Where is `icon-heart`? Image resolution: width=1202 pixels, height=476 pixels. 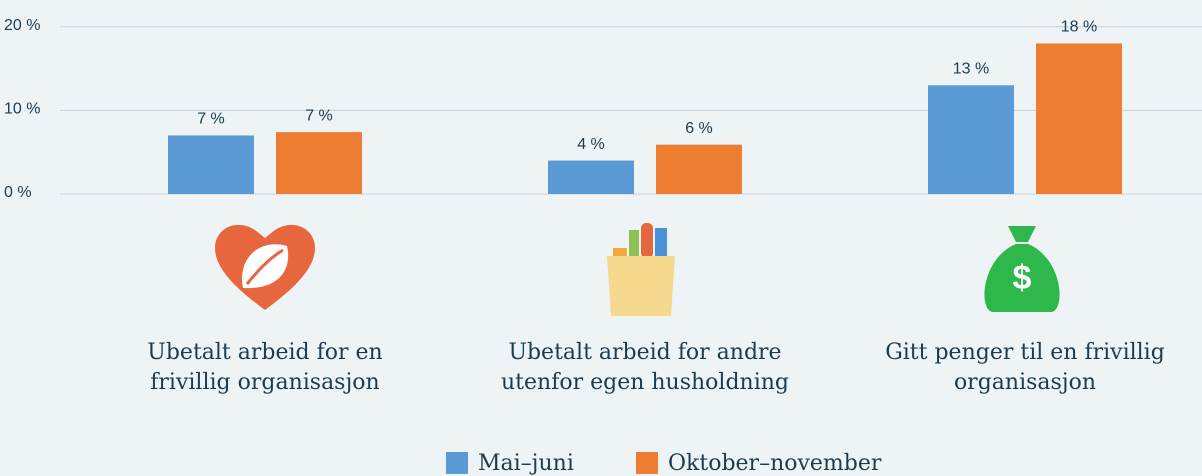
icon-heart is located at coordinates (265, 267).